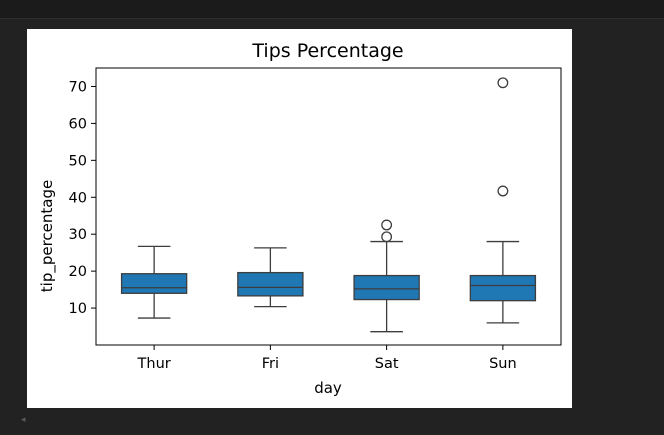 Image resolution: width=664 pixels, height=435 pixels. I want to click on y-tick-label: 10, so click(78, 309).